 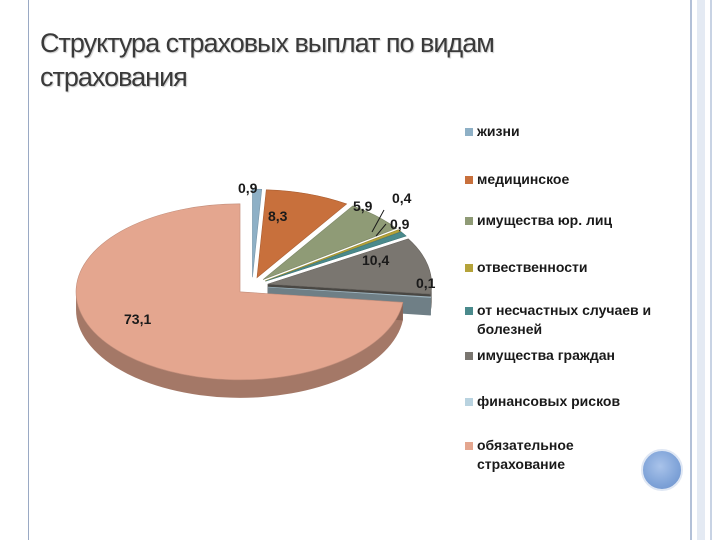 I want to click on title-line-1: Структура страховых выплат по видам, so click(x=267, y=43).